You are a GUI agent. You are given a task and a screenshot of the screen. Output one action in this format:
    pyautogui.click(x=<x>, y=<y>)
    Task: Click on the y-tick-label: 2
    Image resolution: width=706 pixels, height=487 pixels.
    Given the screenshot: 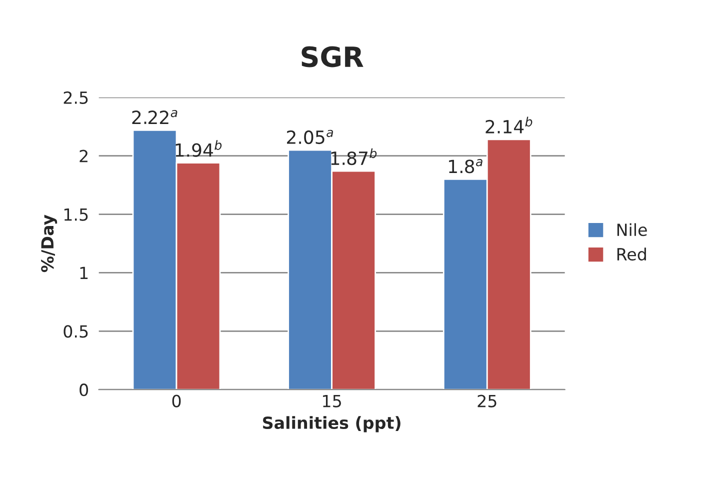 What is the action you would take?
    pyautogui.click(x=84, y=156)
    